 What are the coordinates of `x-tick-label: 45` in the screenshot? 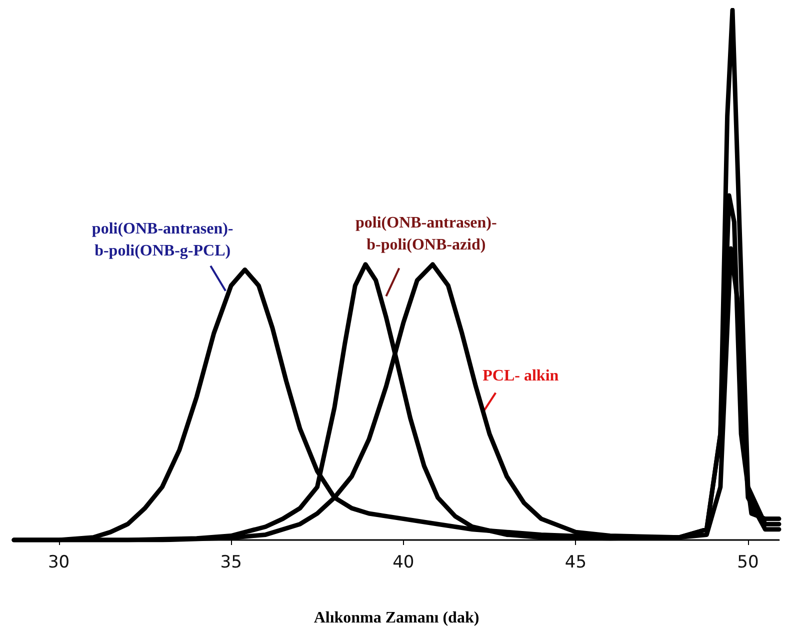 It's located at (575, 562).